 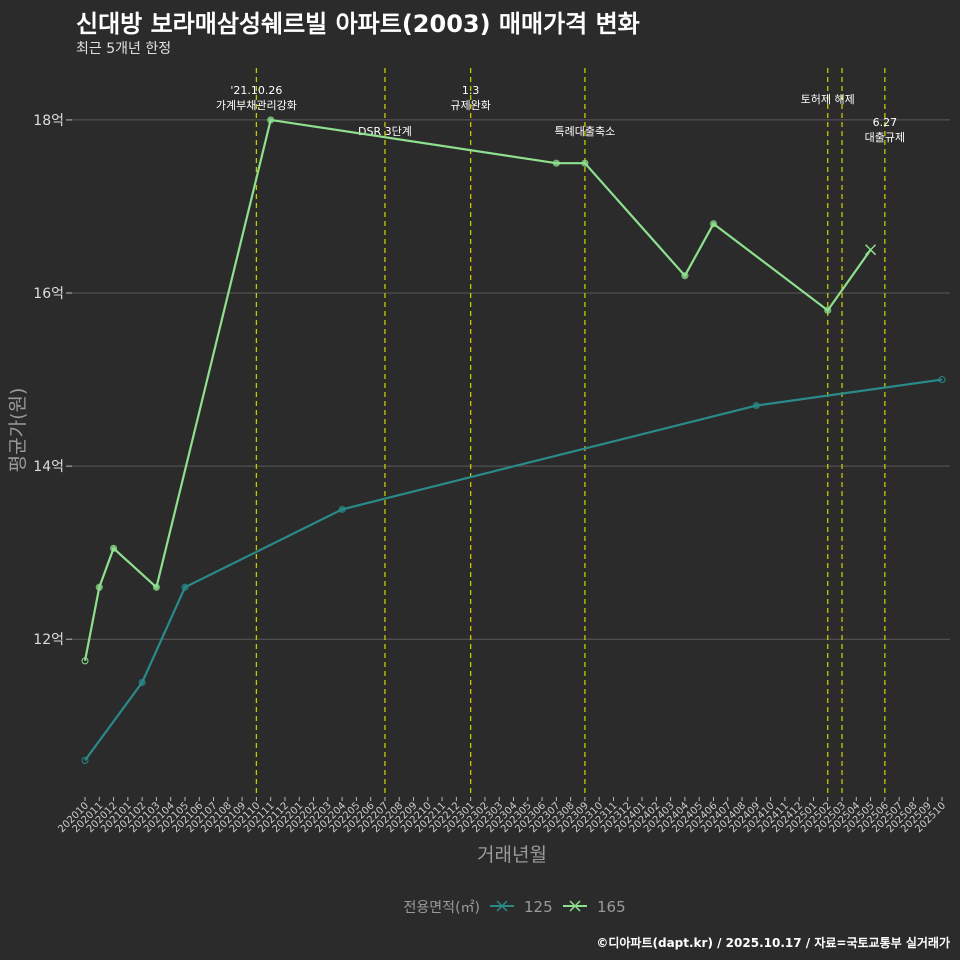 What do you see at coordinates (18, 430) in the screenshot?
I see `y-axis-title: 평균가(원)` at bounding box center [18, 430].